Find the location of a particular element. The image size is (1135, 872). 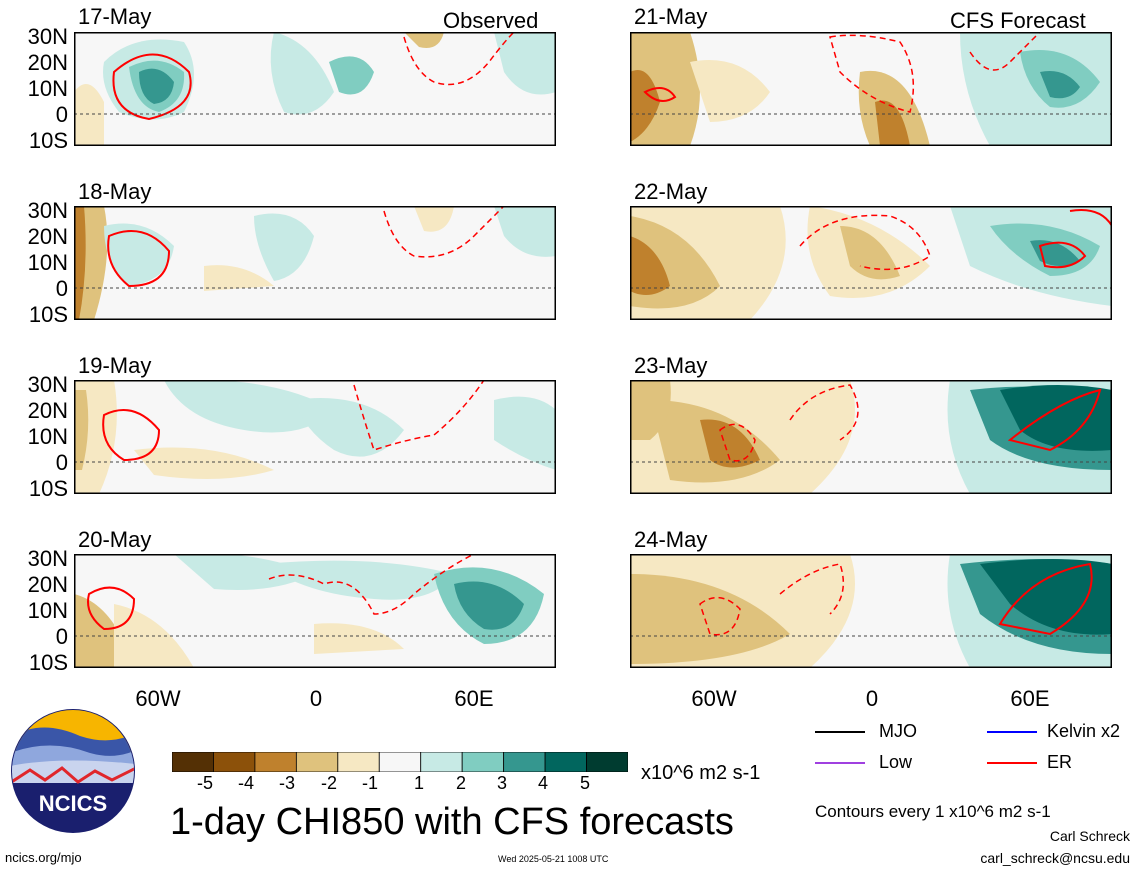

map-panel-24-may is located at coordinates (871, 611).